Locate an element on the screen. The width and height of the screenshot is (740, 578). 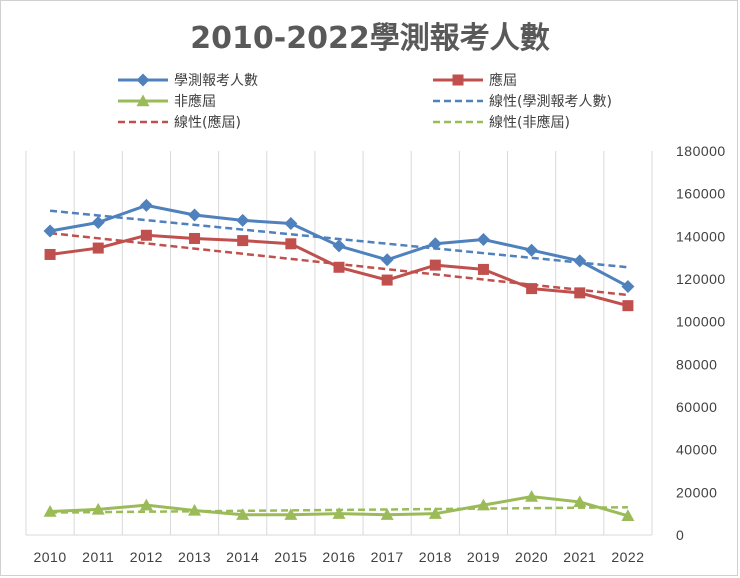
legend-label: 線性(應屆) is located at coordinates (207, 122).